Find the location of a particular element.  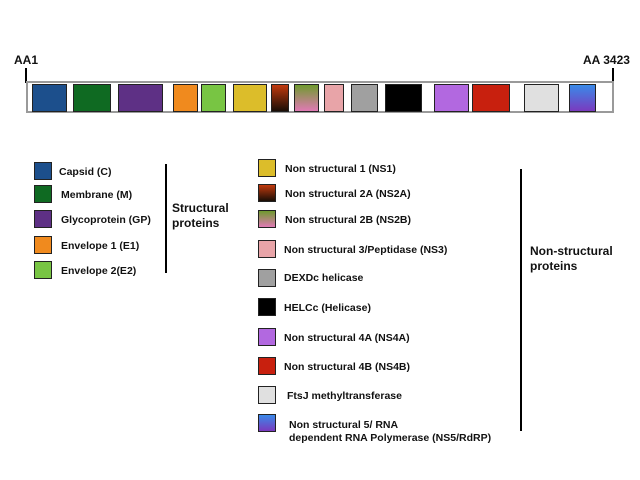

structural-group-label-line1: Structural is located at coordinates (200, 208).